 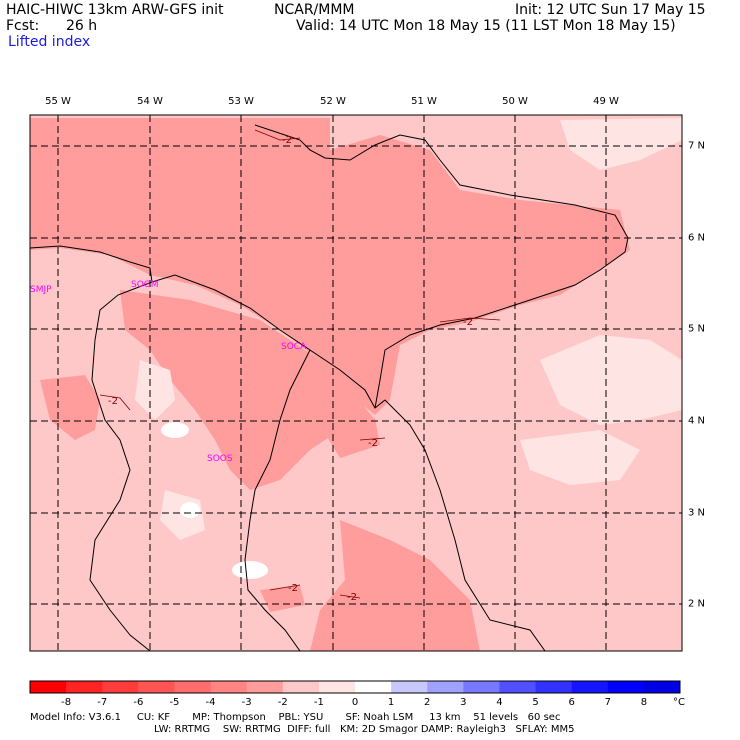 What do you see at coordinates (41, 290) in the screenshot?
I see `station-label-smjp: SMJP` at bounding box center [41, 290].